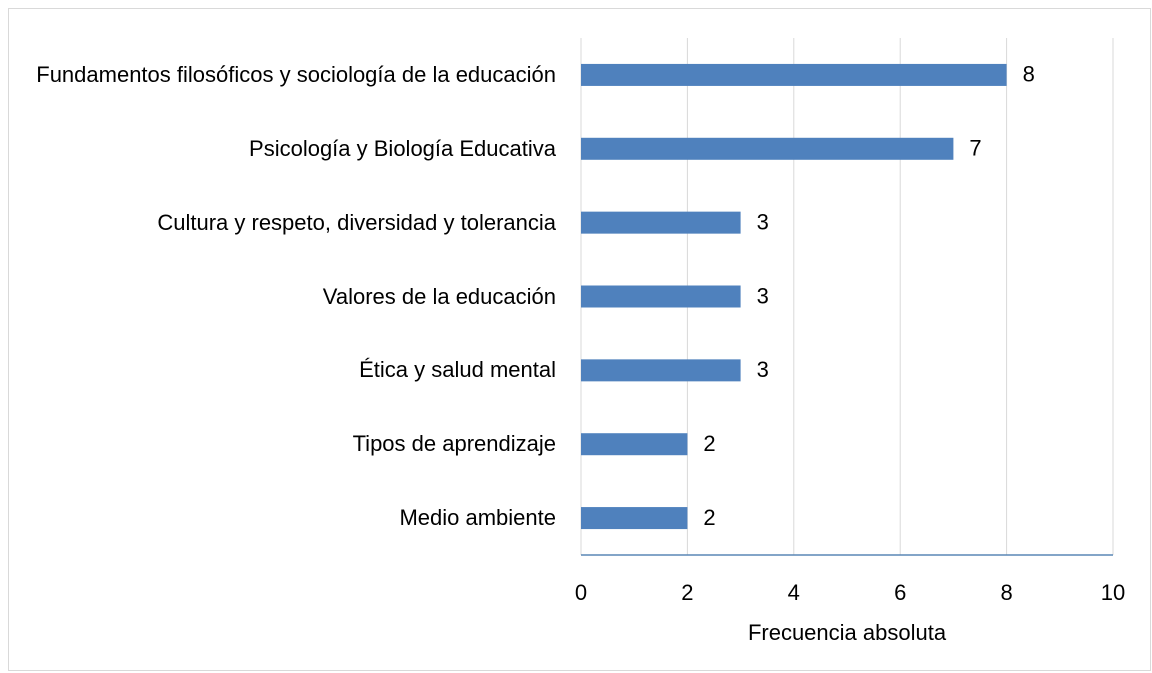  What do you see at coordinates (794, 592) in the screenshot?
I see `x-tick-label: 4` at bounding box center [794, 592].